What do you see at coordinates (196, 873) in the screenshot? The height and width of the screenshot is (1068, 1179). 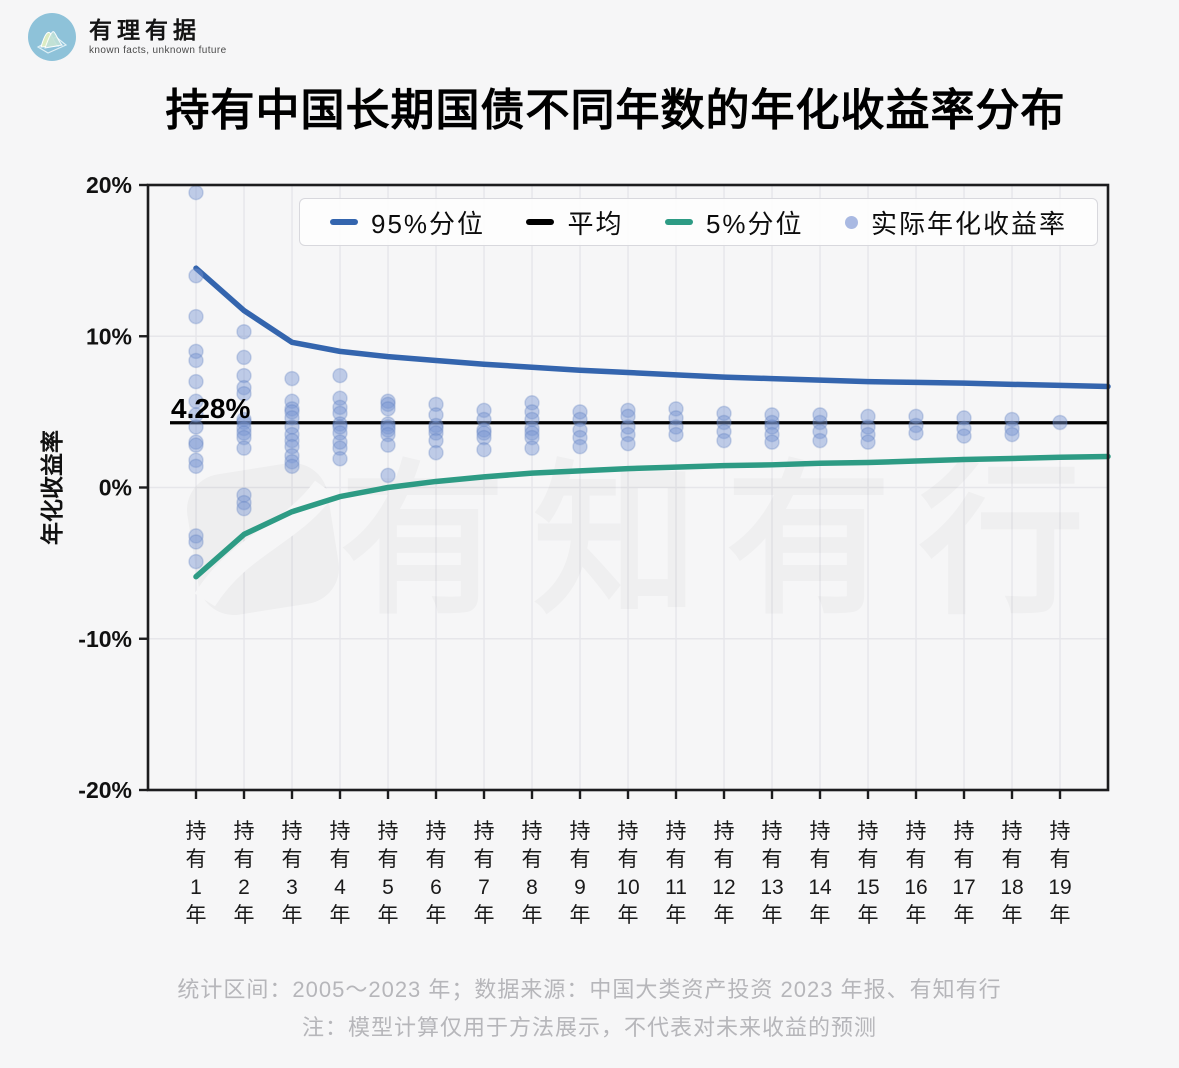 I see `x-tick-label: 持有 1 年` at bounding box center [196, 873].